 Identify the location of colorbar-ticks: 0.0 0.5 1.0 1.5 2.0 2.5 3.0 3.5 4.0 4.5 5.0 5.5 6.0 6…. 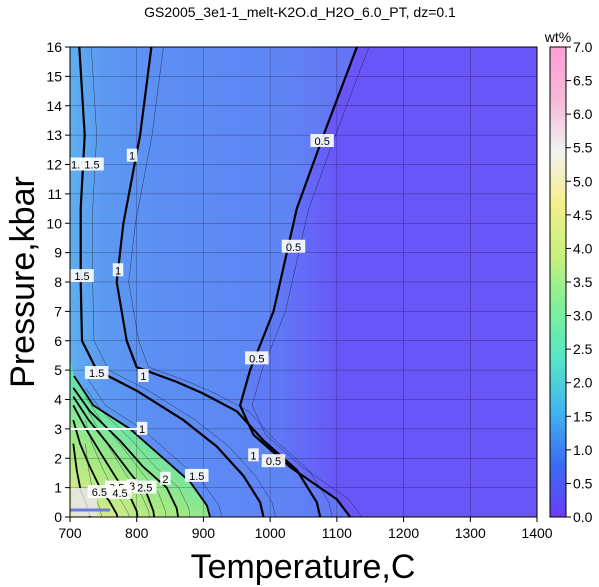
(579, 282).